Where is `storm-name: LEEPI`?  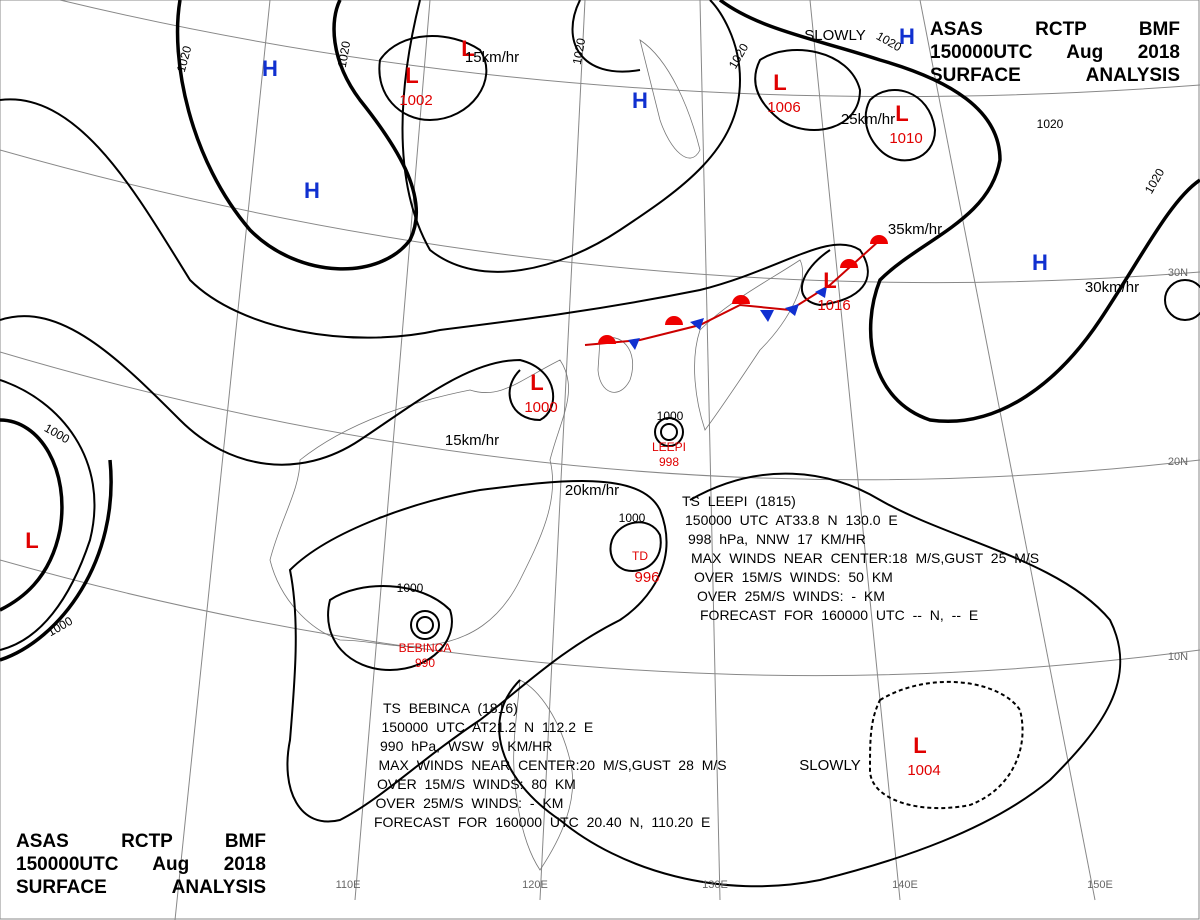 storm-name: LEEPI is located at coordinates (669, 447).